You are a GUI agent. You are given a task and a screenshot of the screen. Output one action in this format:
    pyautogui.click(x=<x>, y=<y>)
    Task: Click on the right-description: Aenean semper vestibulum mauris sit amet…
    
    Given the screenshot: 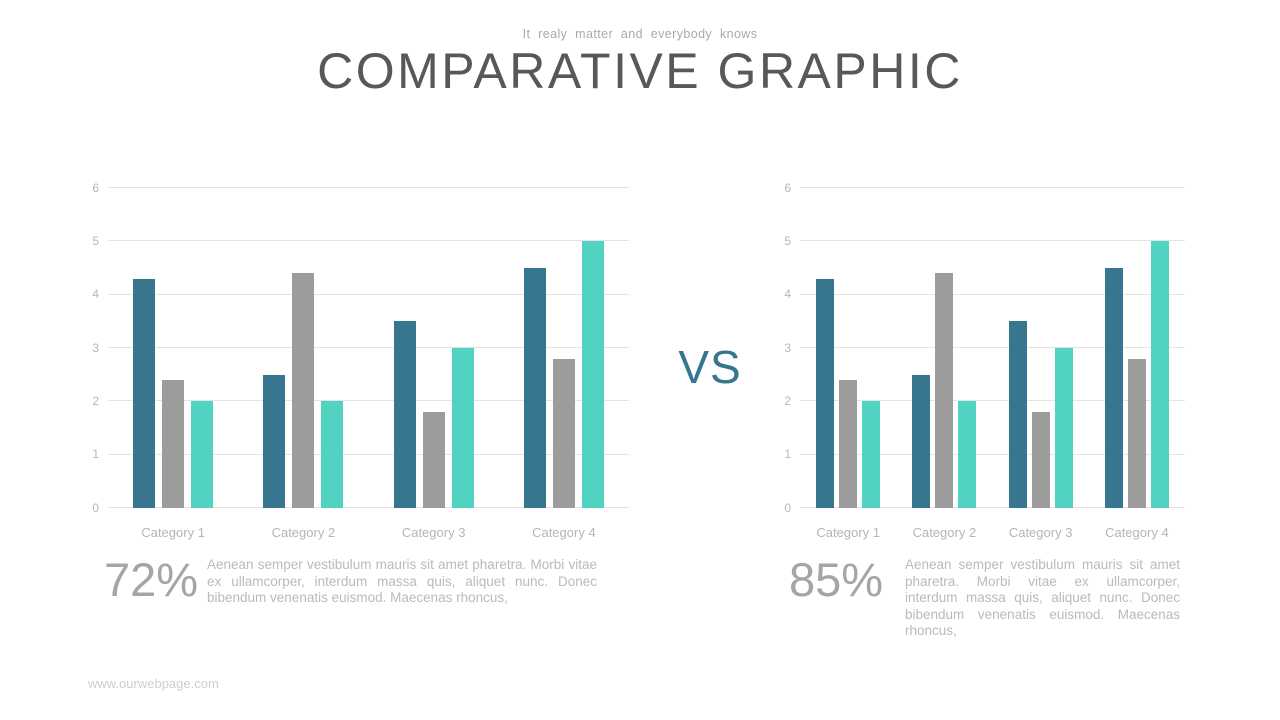 What is the action you would take?
    pyautogui.click(x=1042, y=597)
    